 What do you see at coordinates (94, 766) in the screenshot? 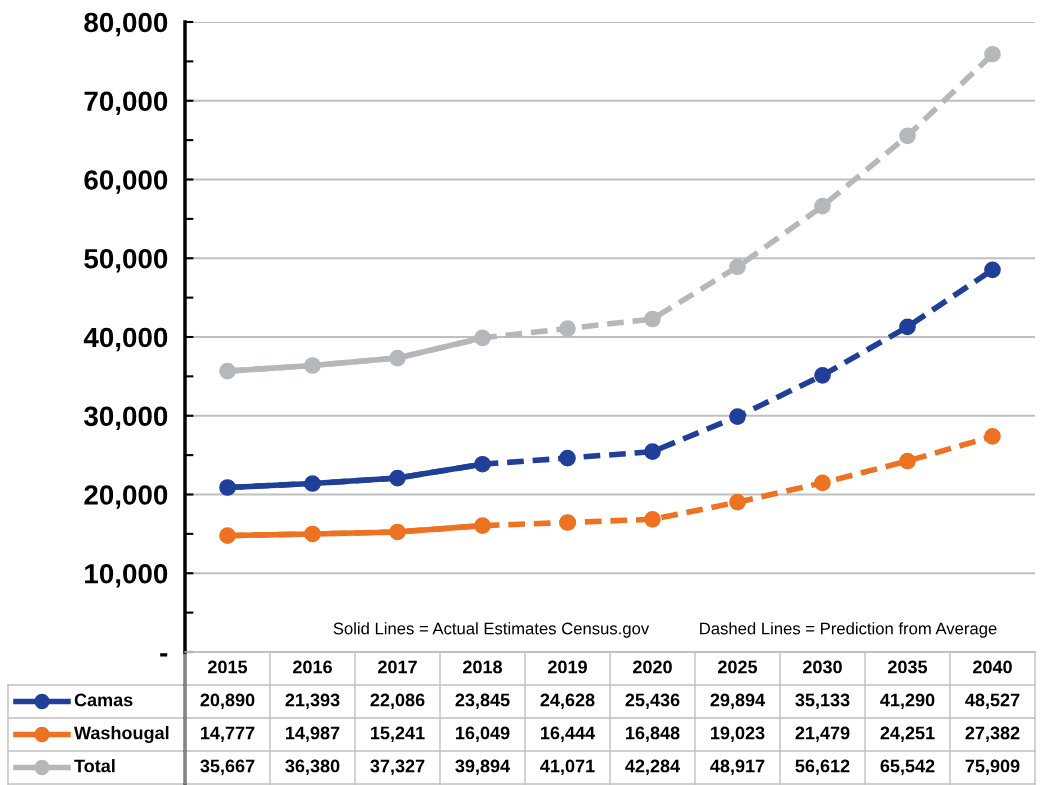
I see `legend-label: Total` at bounding box center [94, 766].